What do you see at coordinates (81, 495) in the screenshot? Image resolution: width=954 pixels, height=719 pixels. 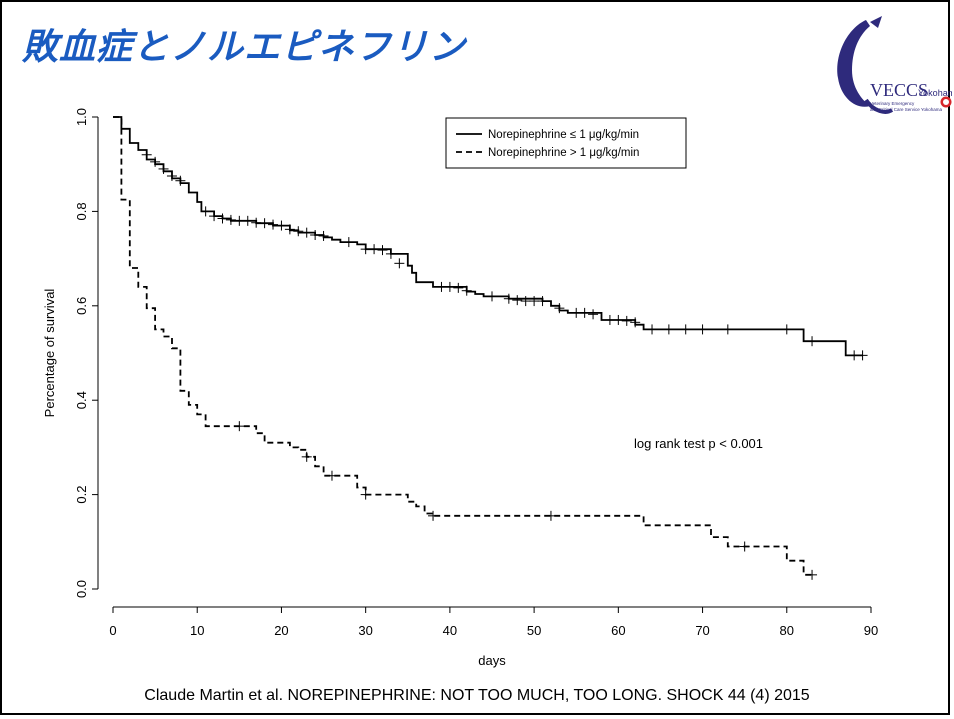 I see `y-tick-label: 0.2` at bounding box center [81, 495].